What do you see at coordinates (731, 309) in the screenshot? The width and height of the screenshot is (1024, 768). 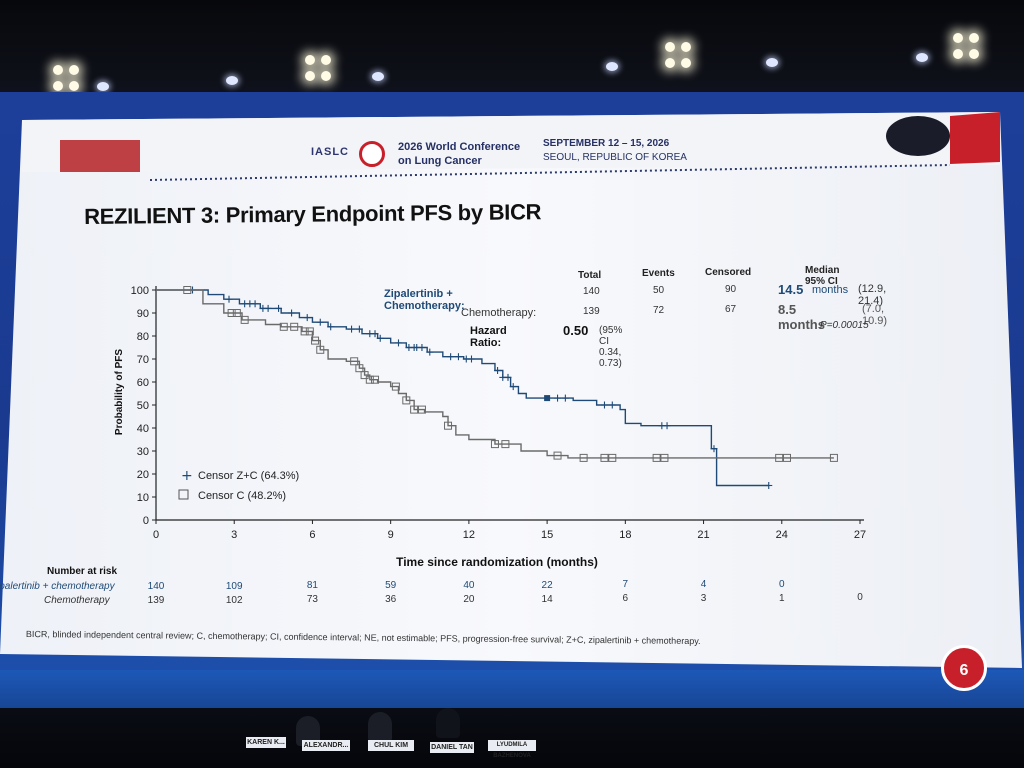 I see `row-c-censored: 67` at bounding box center [731, 309].